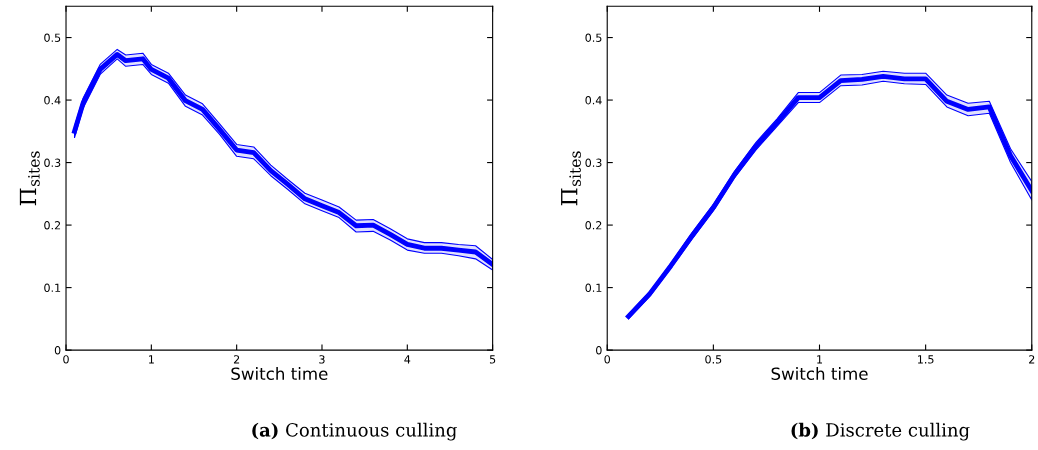 This screenshot has height=450, width=1038. Describe the element at coordinates (492, 359) in the screenshot. I see `x-tick-label: 5` at that location.